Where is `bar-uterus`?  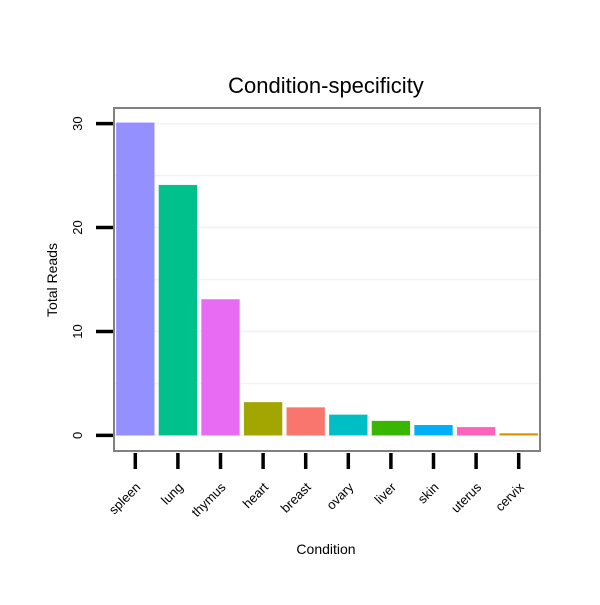 bar-uterus is located at coordinates (476, 431).